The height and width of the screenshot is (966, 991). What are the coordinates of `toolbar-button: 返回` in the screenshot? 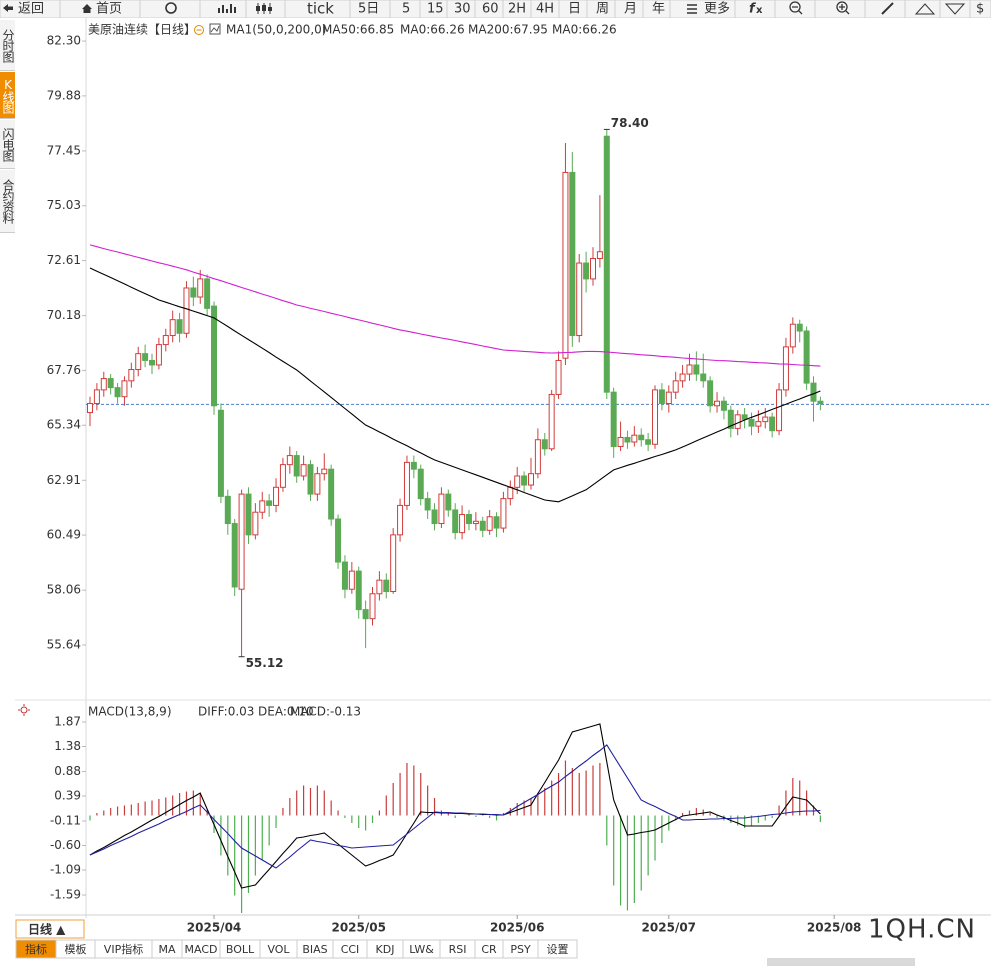 It's located at (31, 9).